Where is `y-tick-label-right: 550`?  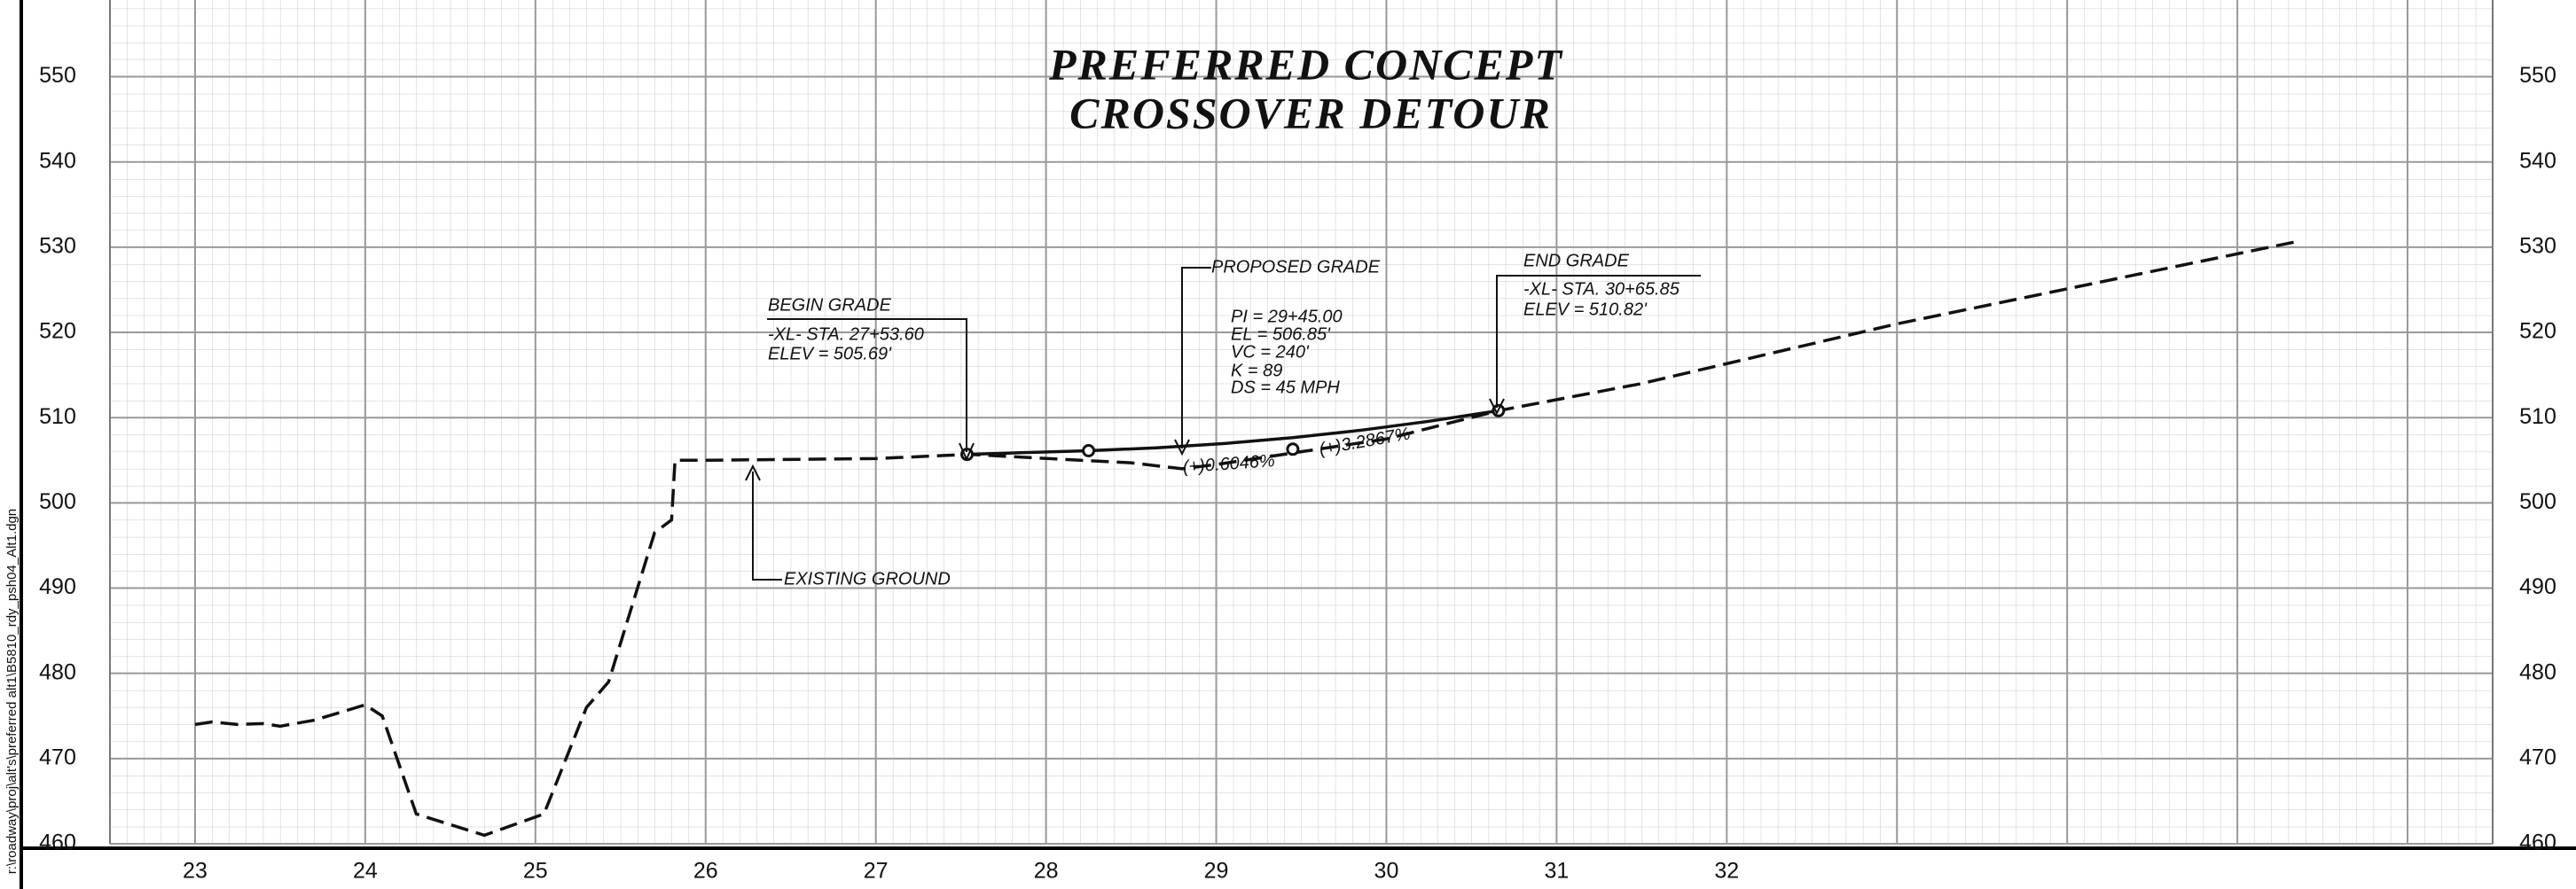
y-tick-label-right: 550 is located at coordinates (2537, 75).